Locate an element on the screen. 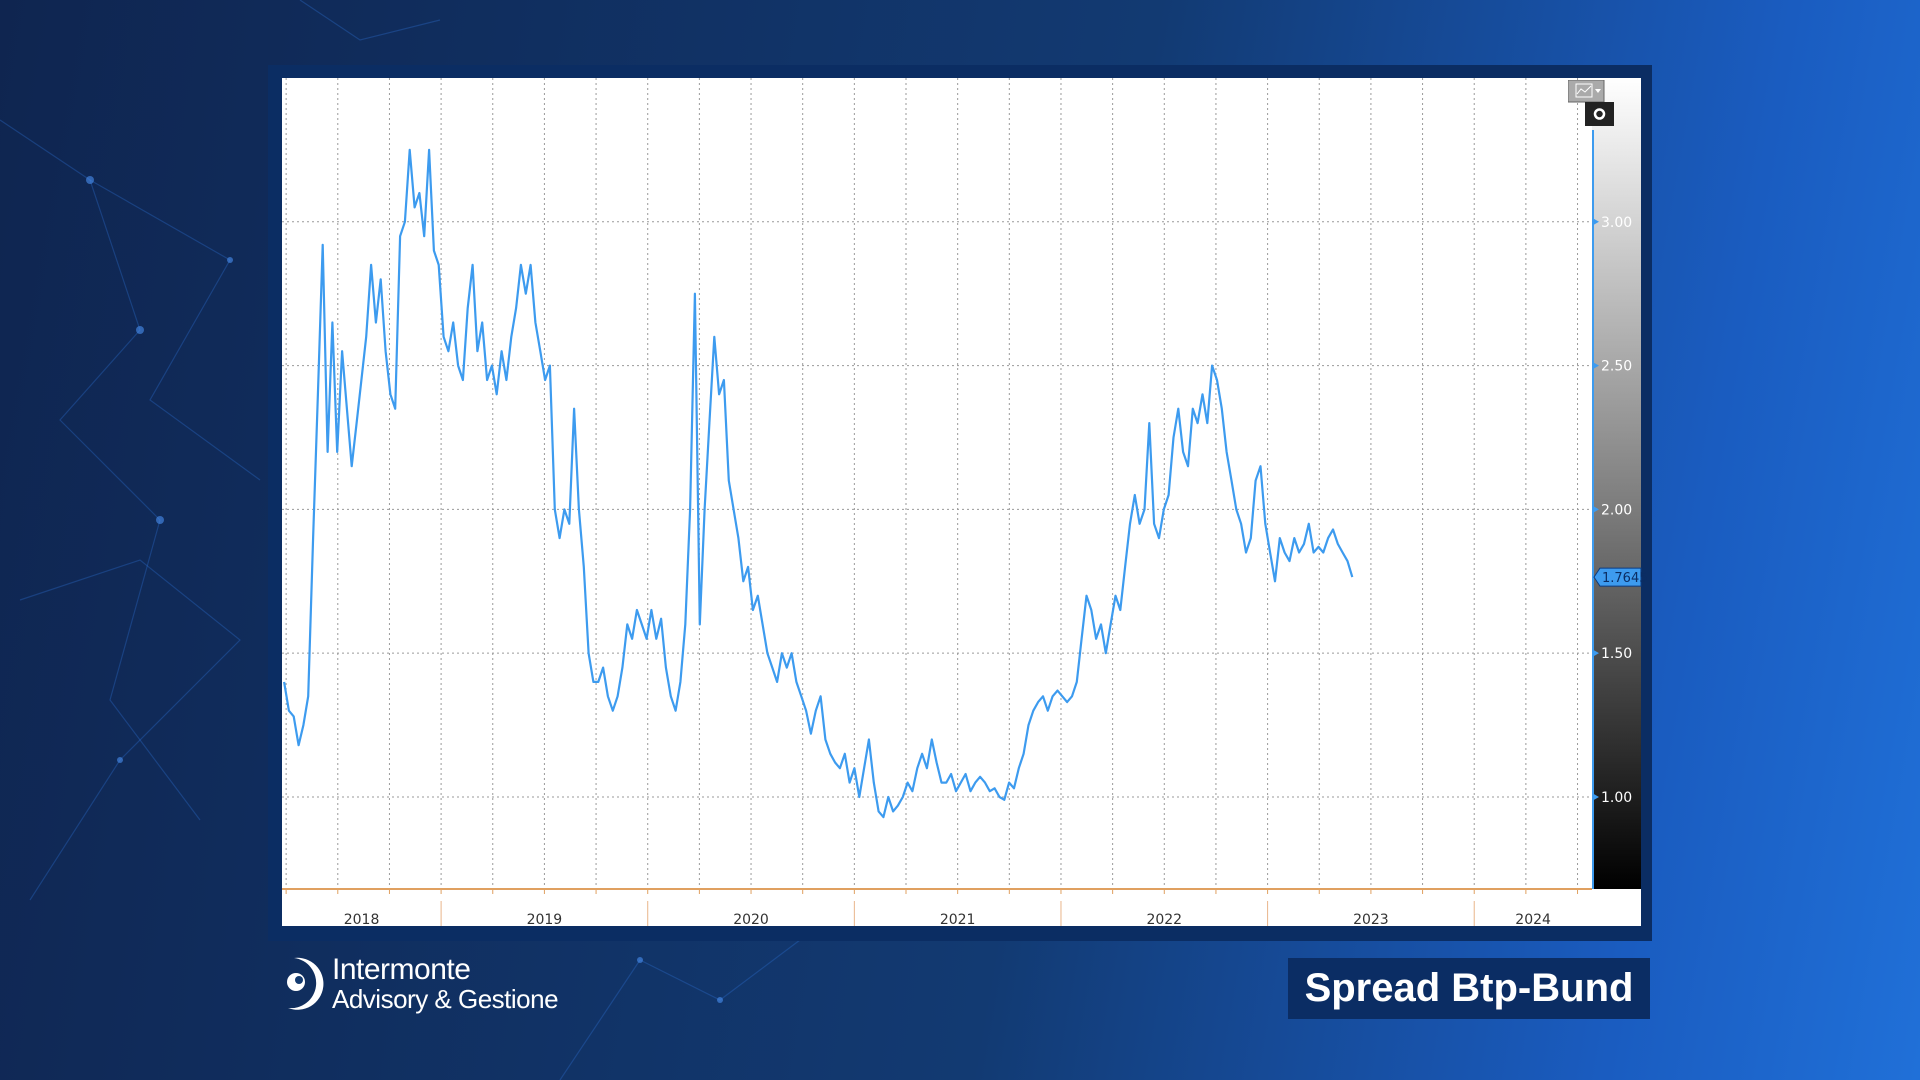  x-tick-label: 2021 is located at coordinates (958, 920).